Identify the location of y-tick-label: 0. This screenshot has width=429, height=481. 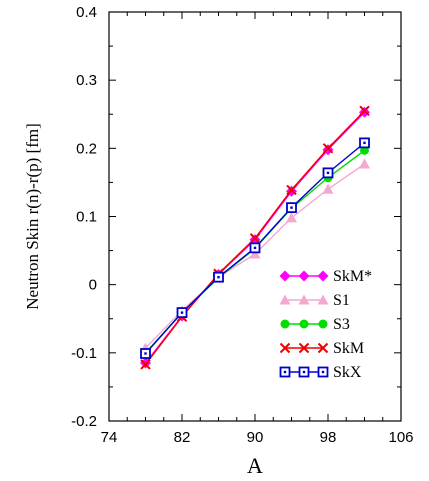
(93, 285).